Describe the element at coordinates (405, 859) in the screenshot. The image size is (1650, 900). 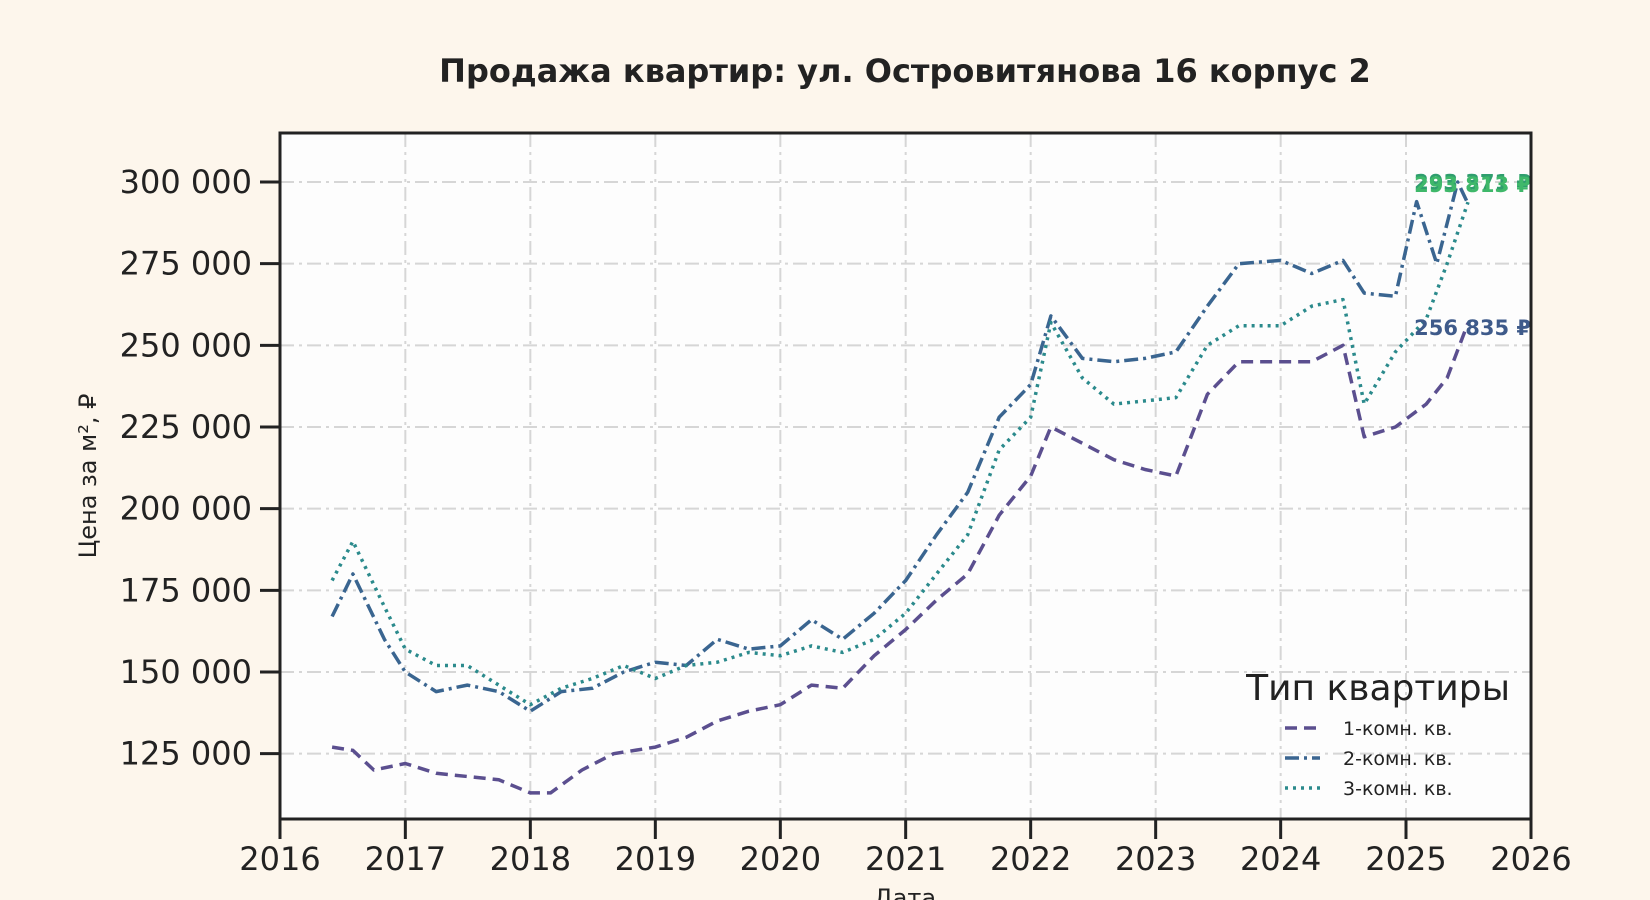
I see `x-tick-label: 2017` at that location.